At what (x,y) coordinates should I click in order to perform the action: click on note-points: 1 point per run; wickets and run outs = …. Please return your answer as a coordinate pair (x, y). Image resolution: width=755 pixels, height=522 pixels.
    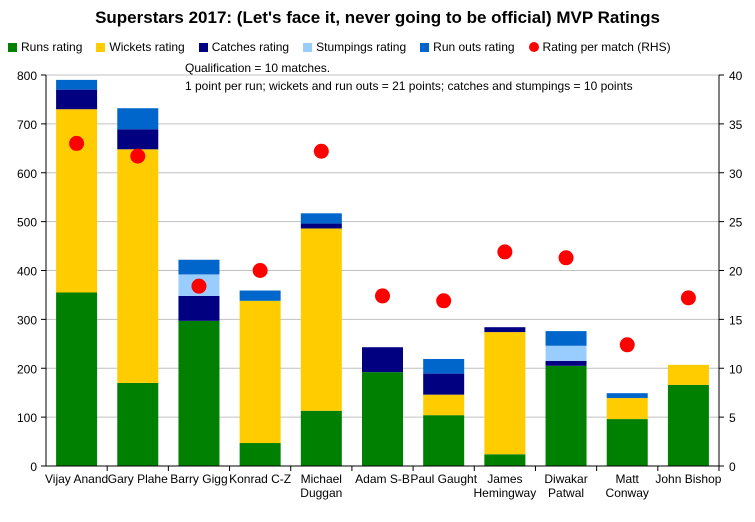
    Looking at the image, I should click on (409, 86).